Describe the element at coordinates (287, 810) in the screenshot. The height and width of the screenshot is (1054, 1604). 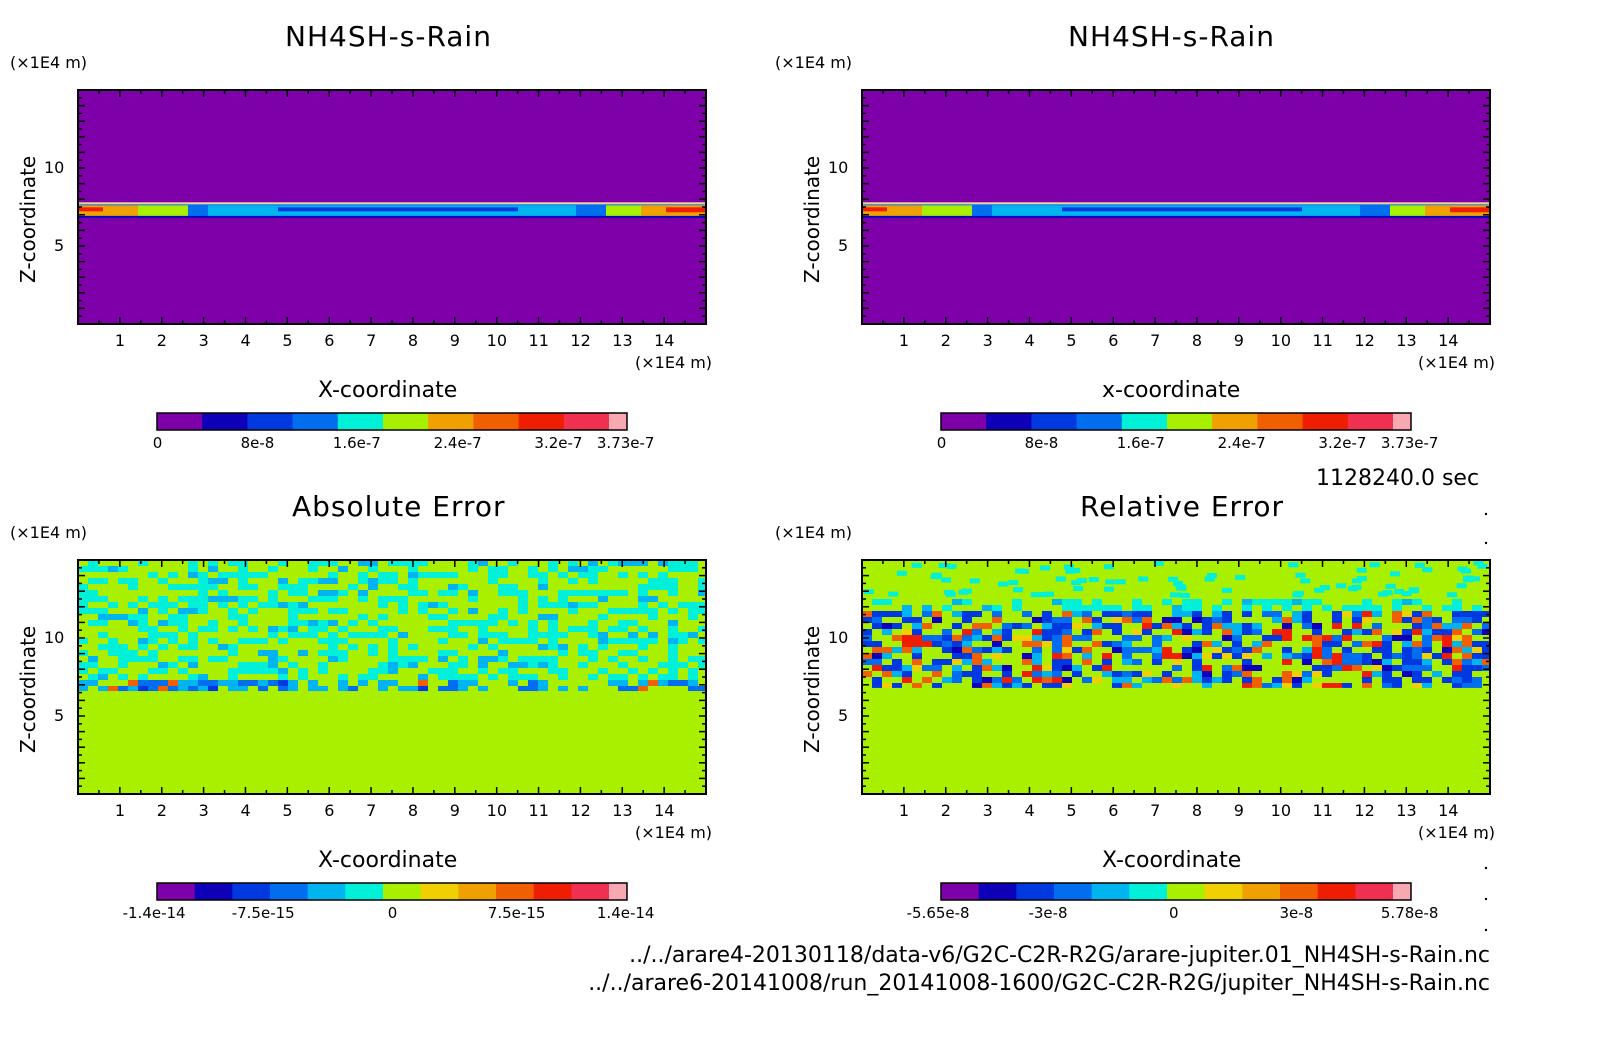
I see `x-tick-label: 5` at that location.